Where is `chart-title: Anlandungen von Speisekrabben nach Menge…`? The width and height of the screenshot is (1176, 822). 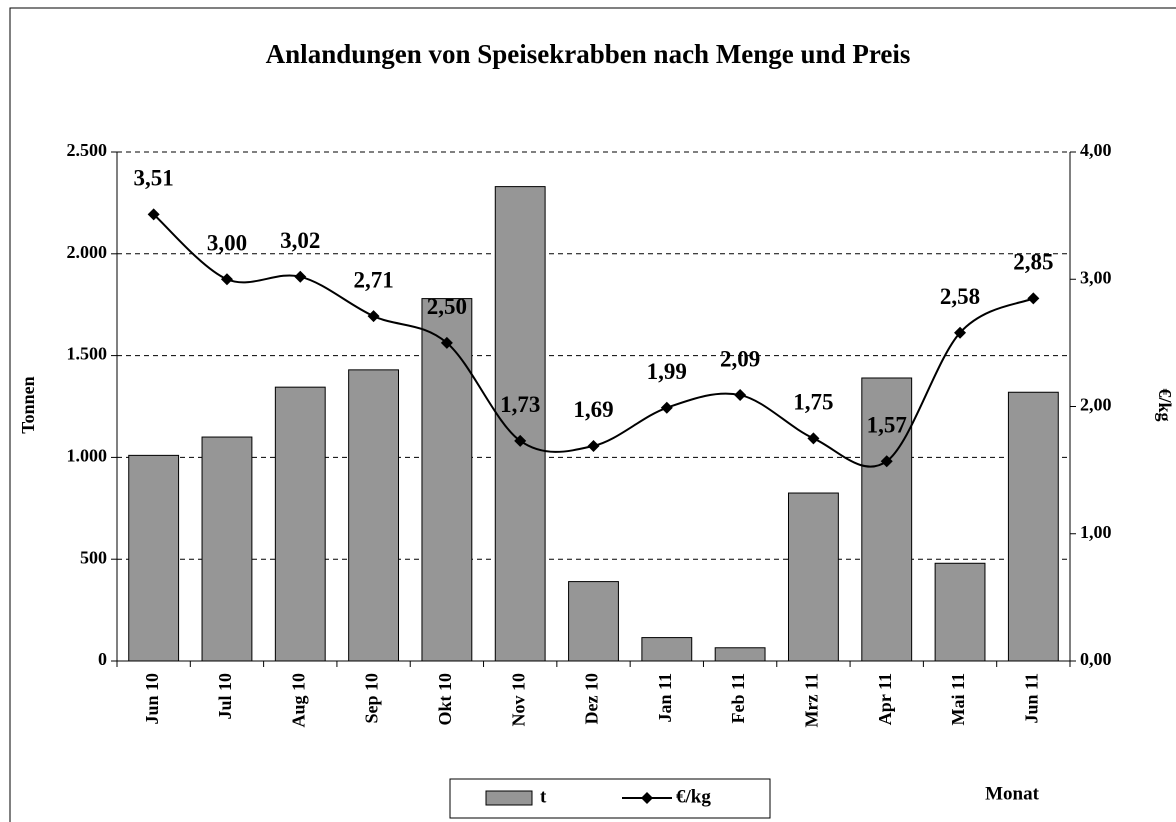
chart-title: Anlandungen von Speisekrabben nach Menge… is located at coordinates (588, 54).